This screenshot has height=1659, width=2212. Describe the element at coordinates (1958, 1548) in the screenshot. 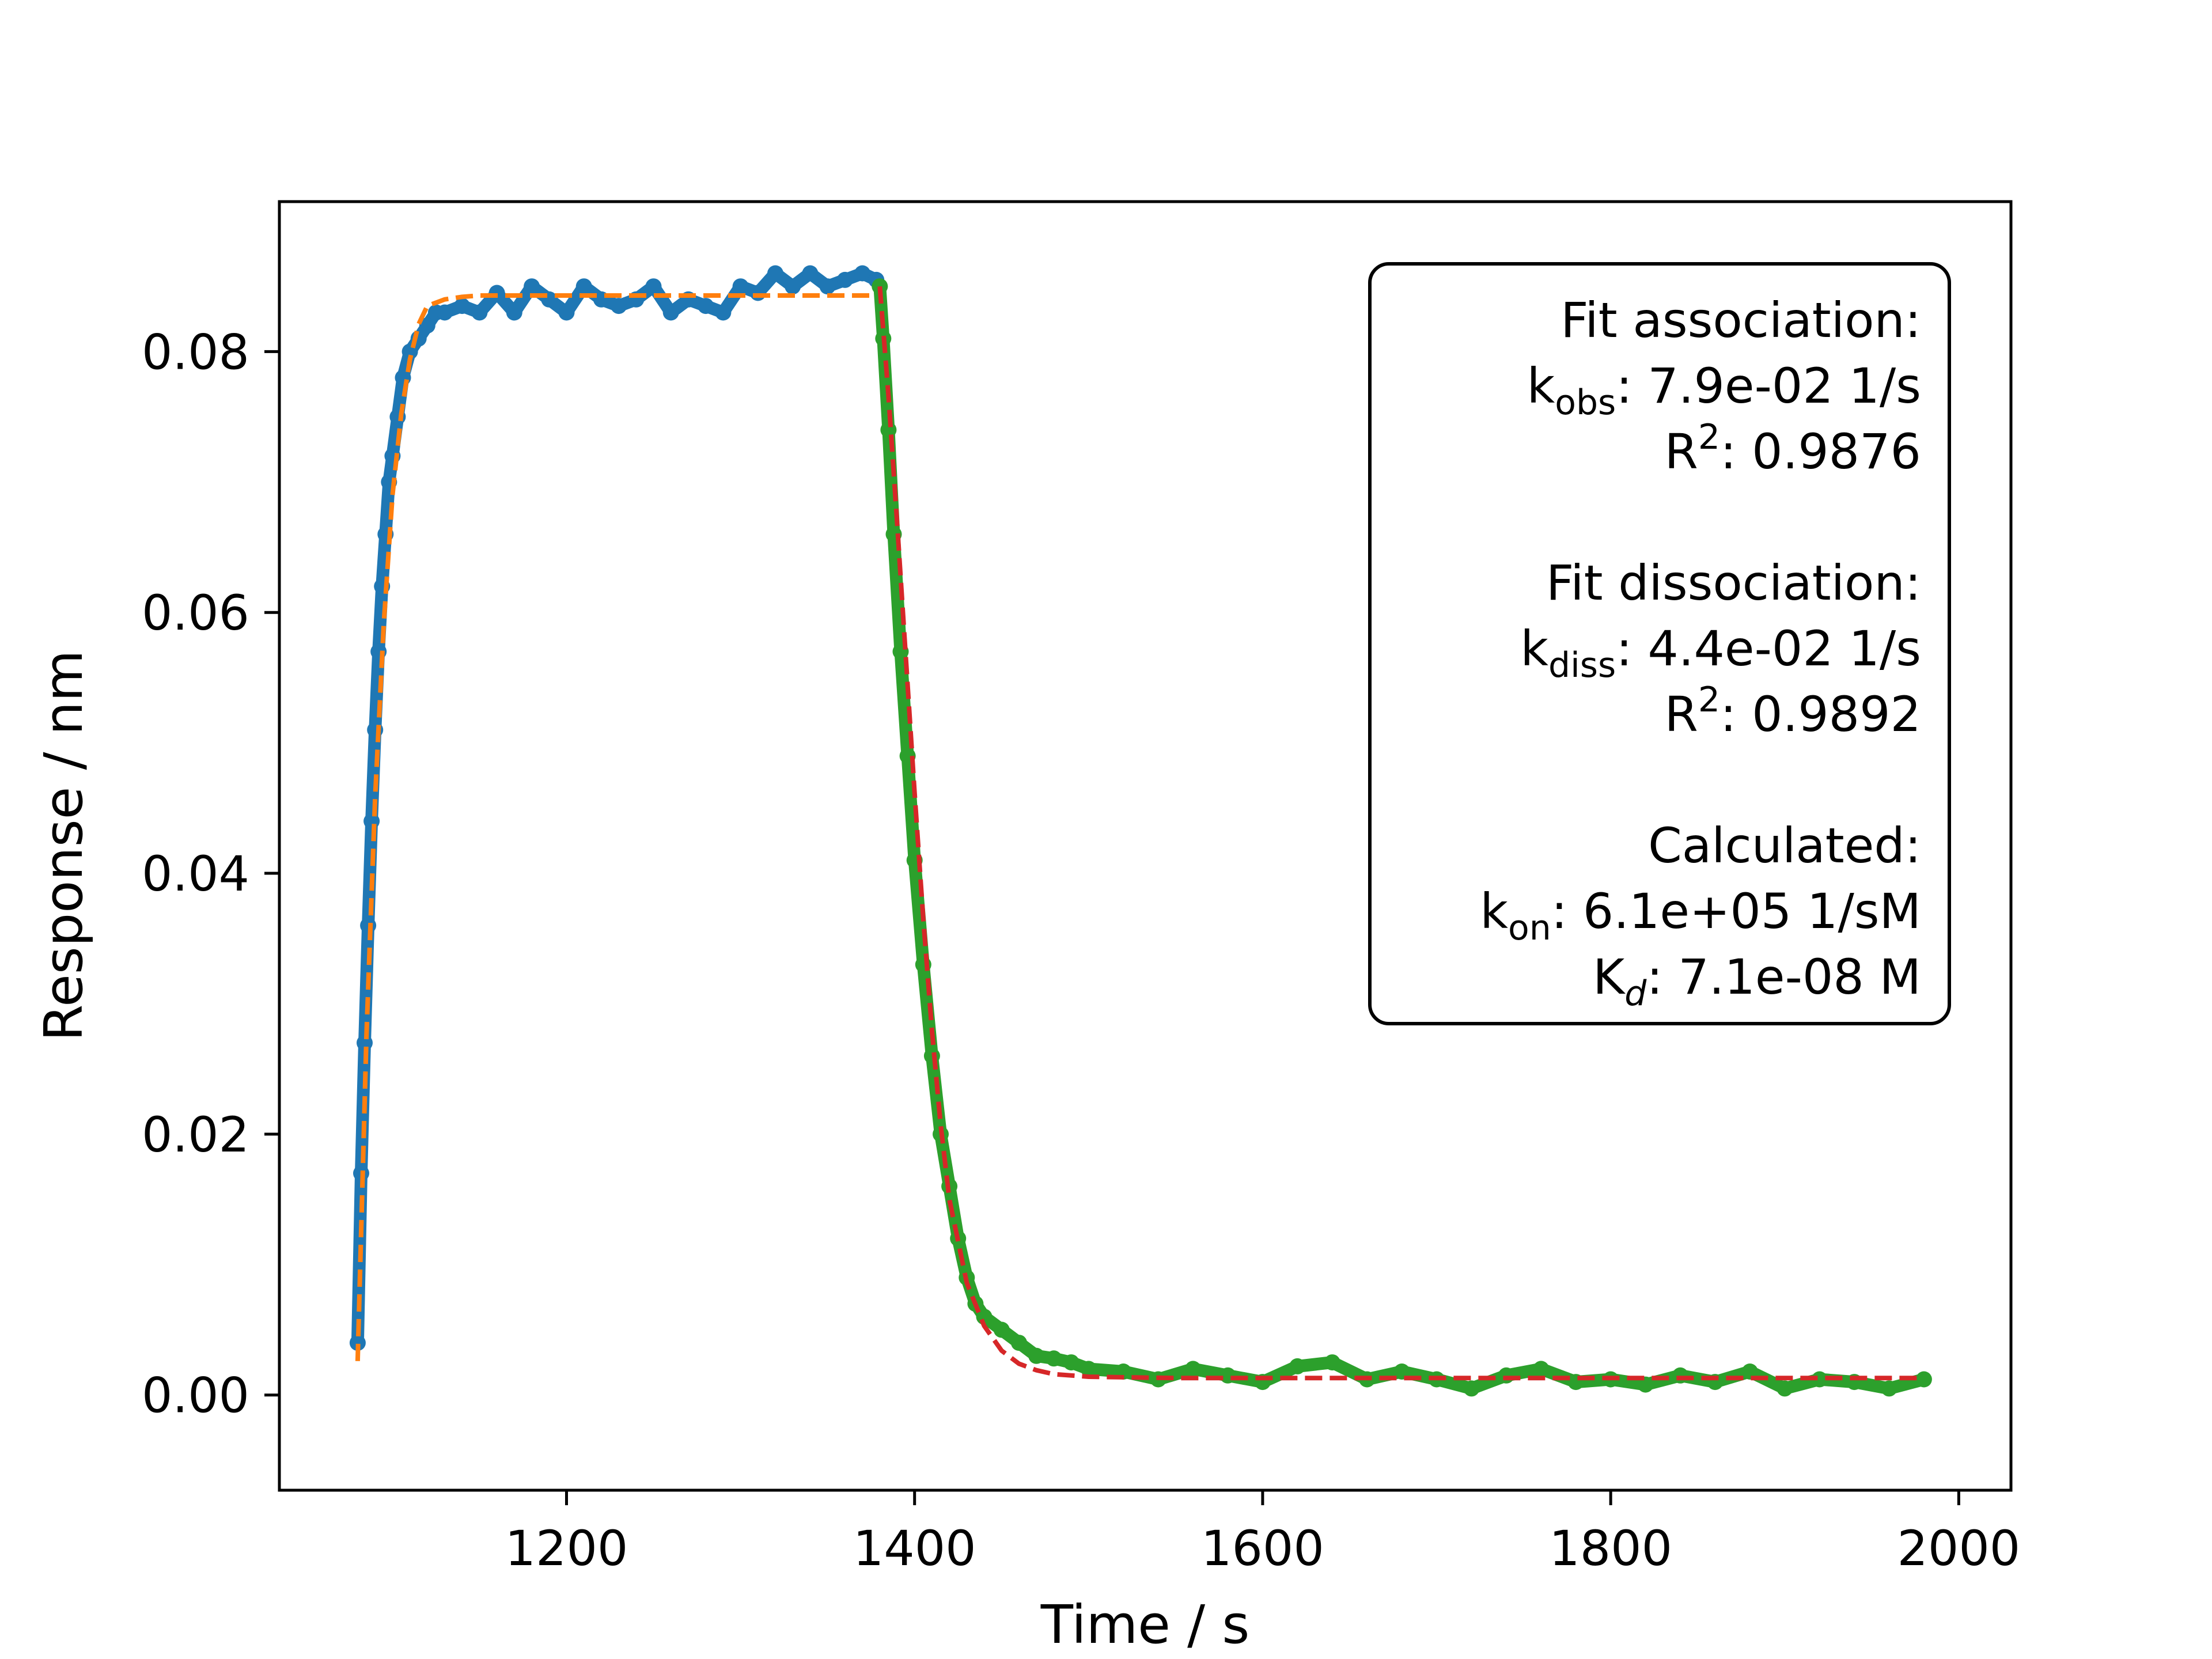

I see `x-tick-label: 2000` at that location.